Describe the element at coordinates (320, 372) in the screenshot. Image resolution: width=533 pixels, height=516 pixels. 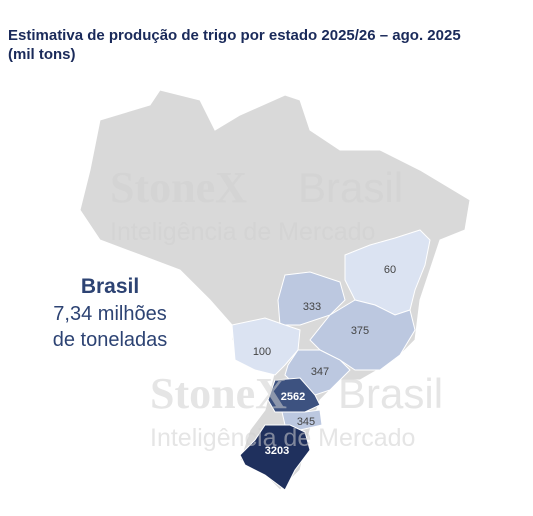
I see `region-label: 347` at that location.